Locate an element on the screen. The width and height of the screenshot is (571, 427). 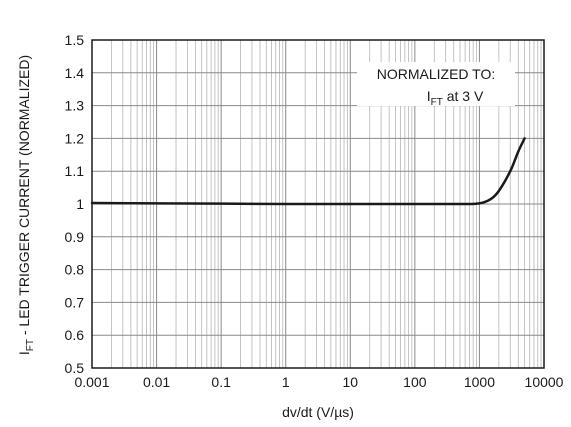
annotation-subscript: FT is located at coordinates (437, 102).